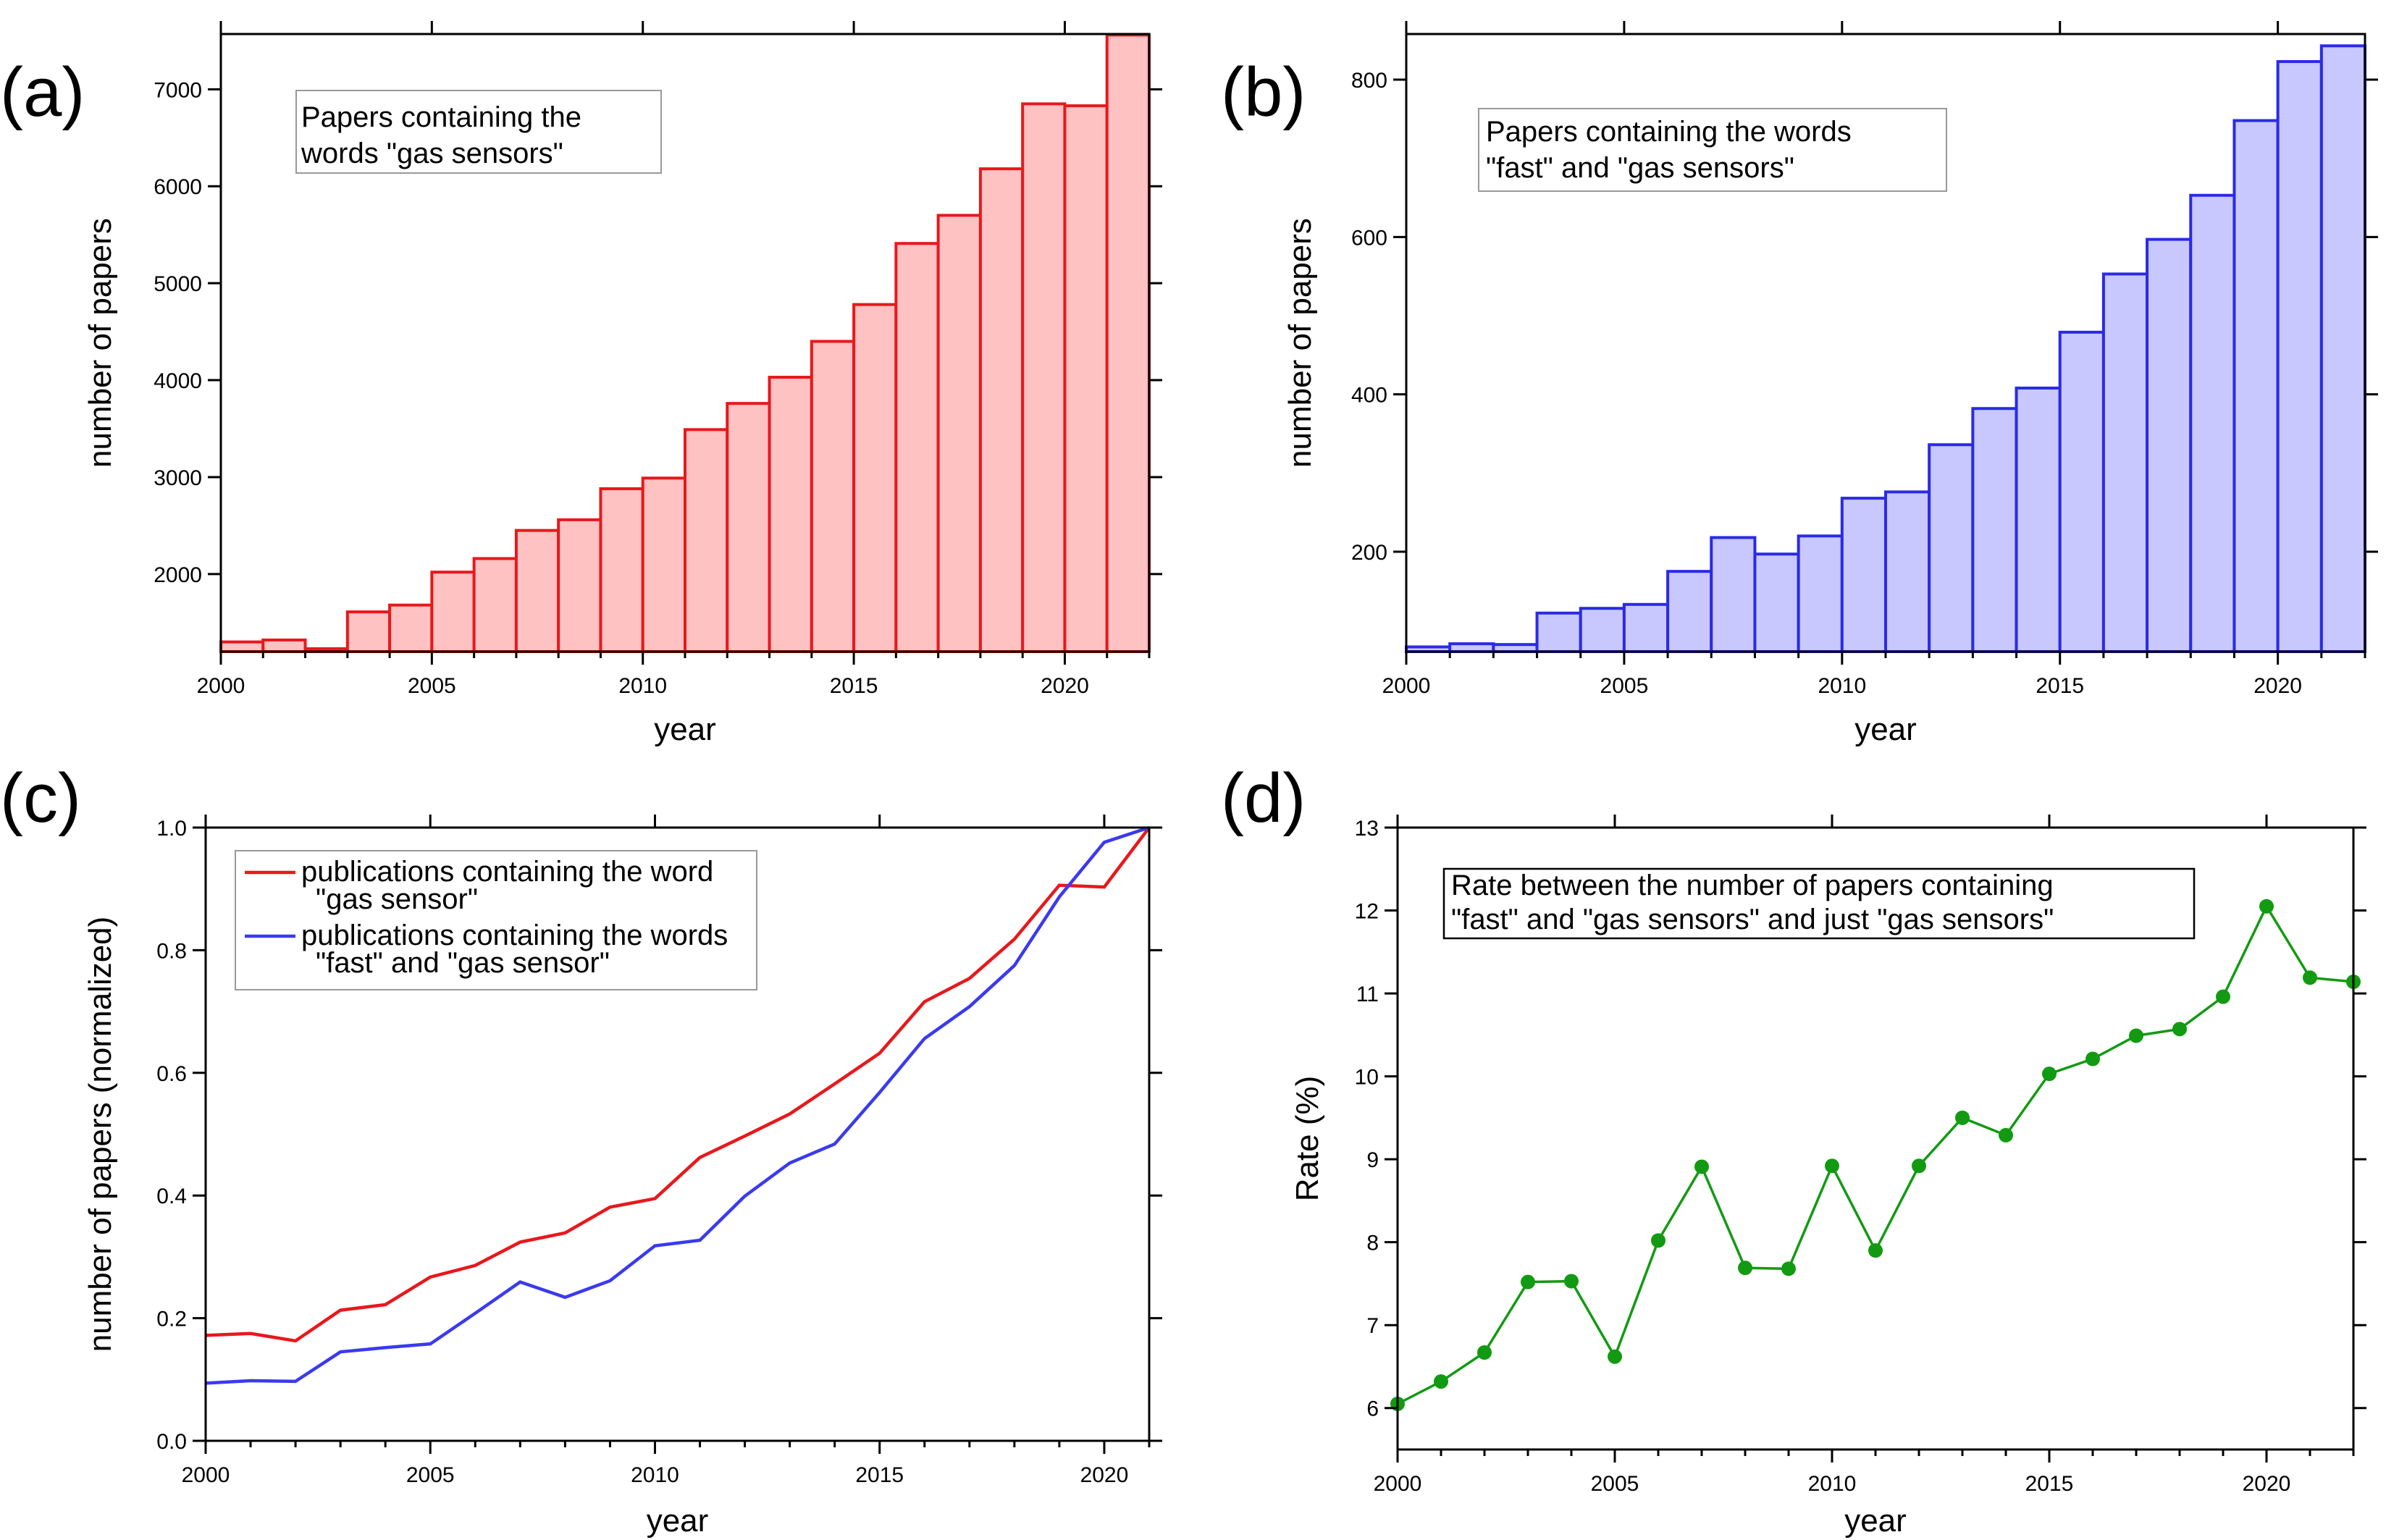 Image resolution: width=2386 pixels, height=1540 pixels. I want to click on annotation-text: Papers containing the, so click(441, 117).